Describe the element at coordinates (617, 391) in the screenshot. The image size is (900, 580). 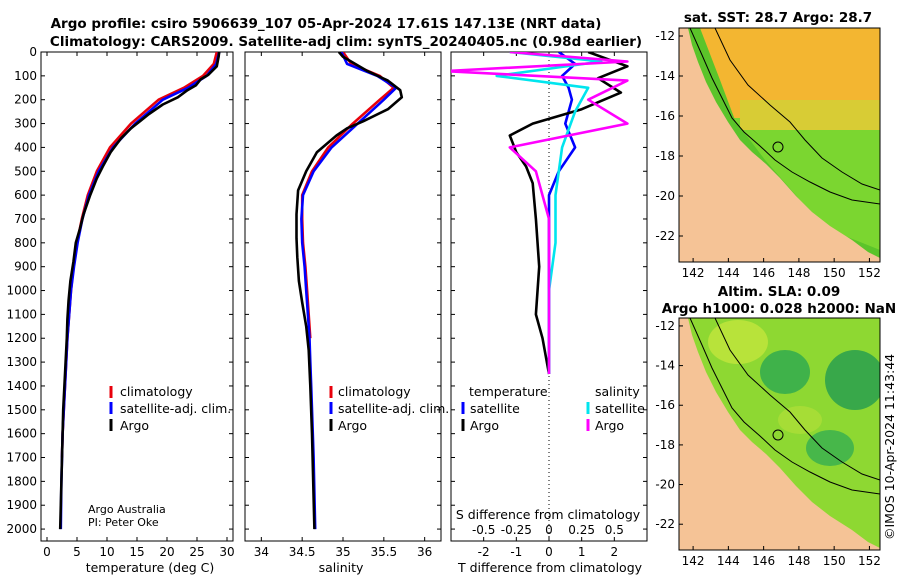
I see `legend-title-salinity: salinity` at that location.